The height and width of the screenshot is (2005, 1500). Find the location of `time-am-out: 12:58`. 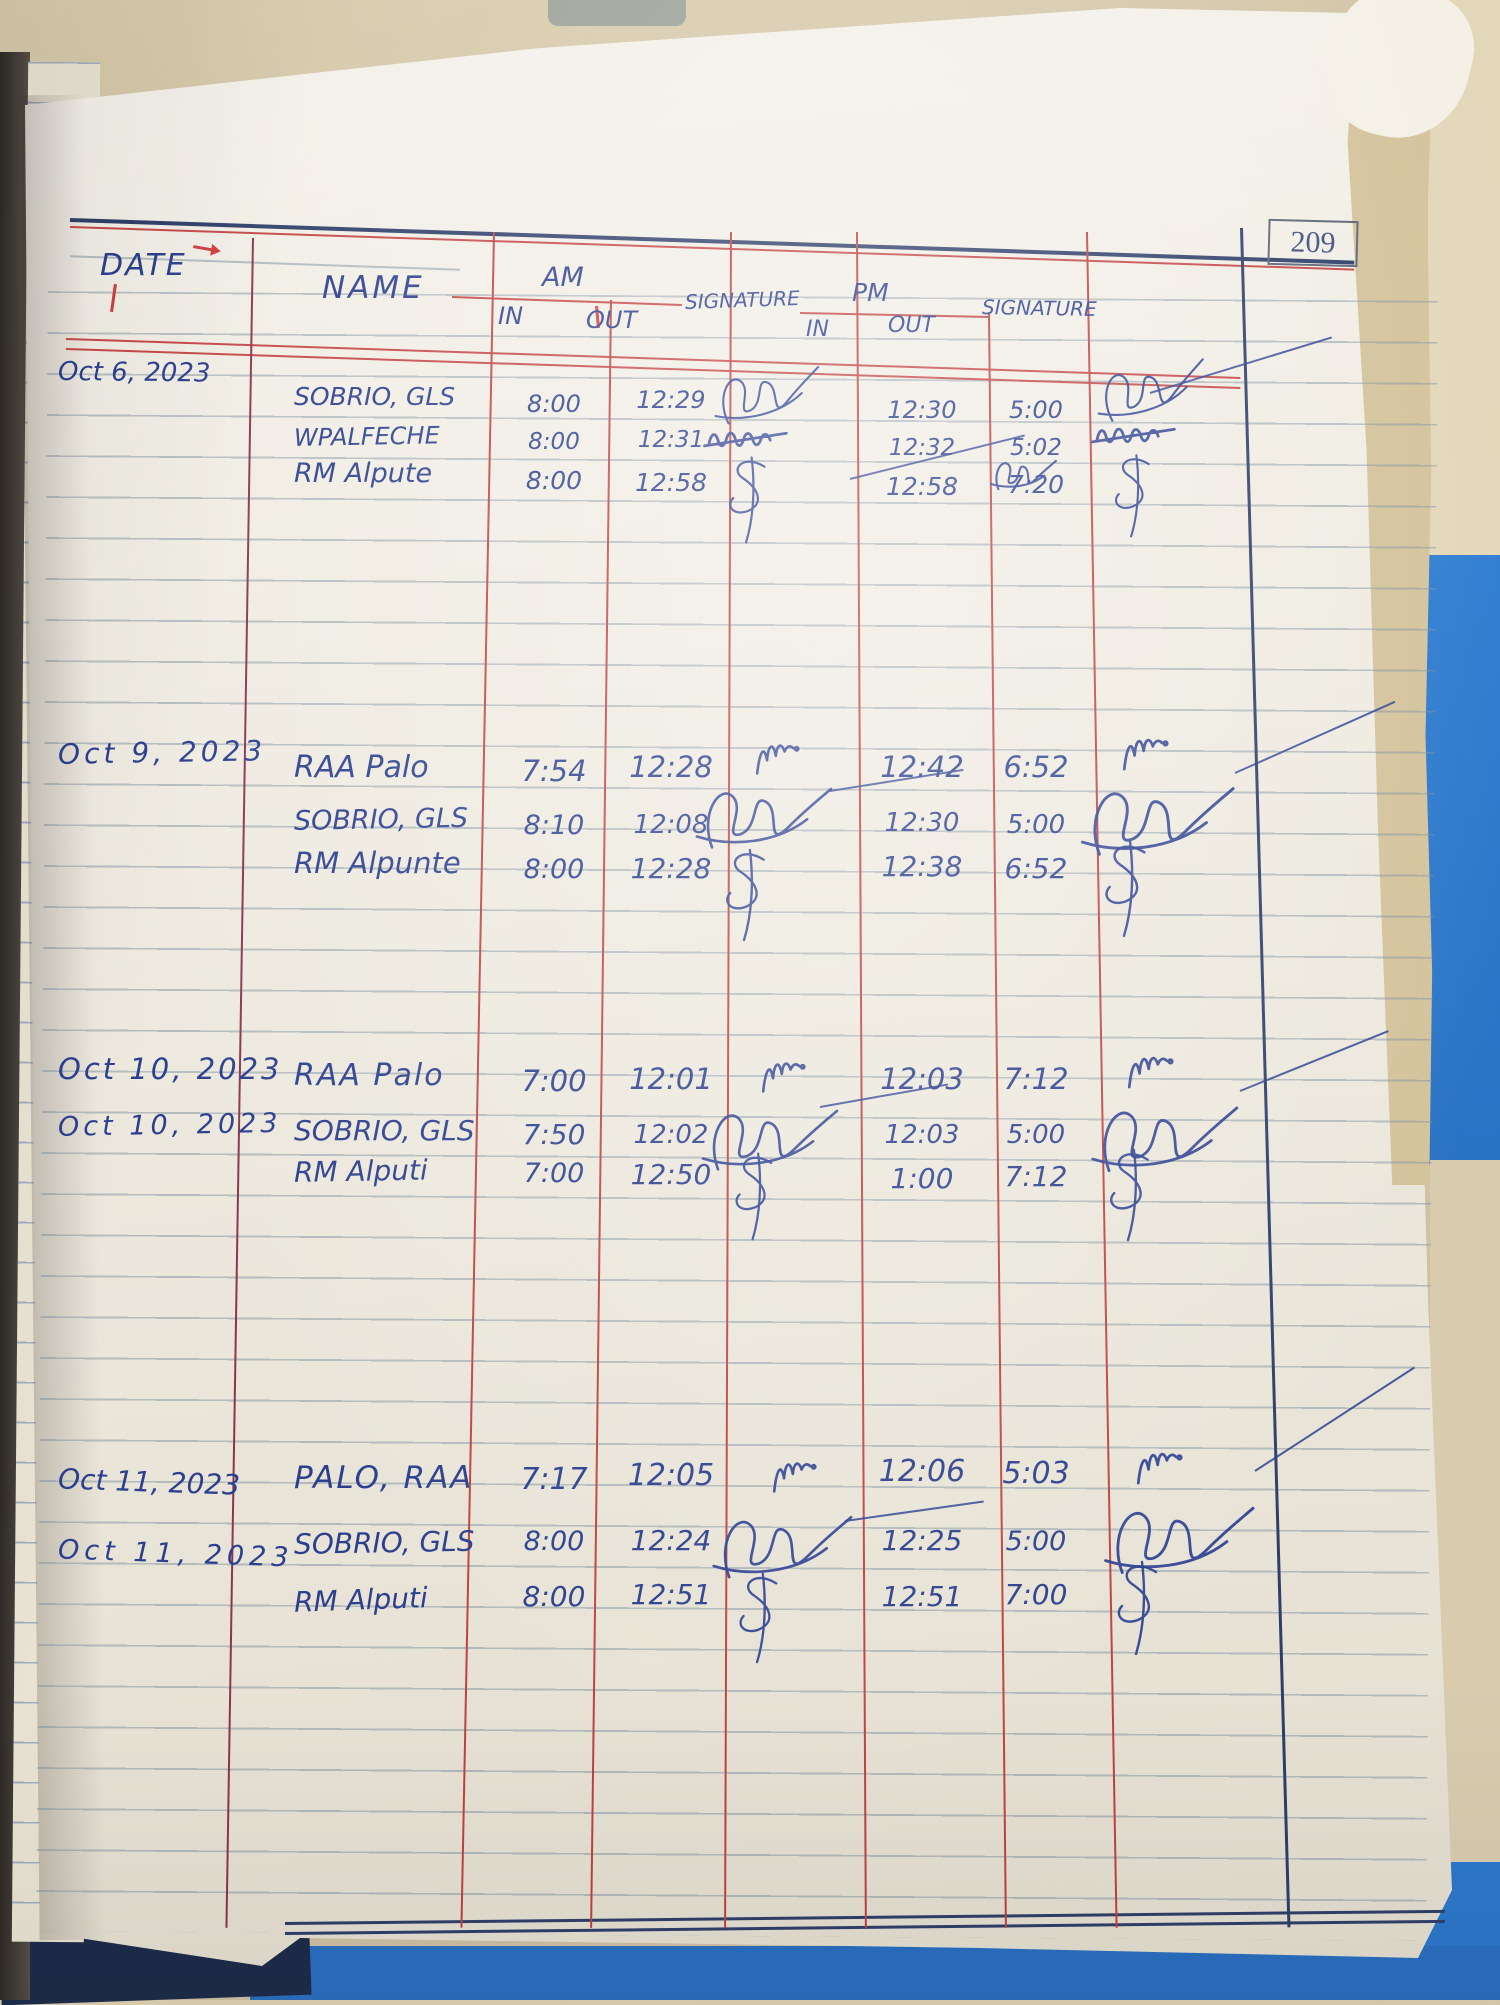

time-am-out: 12:58 is located at coordinates (671, 482).